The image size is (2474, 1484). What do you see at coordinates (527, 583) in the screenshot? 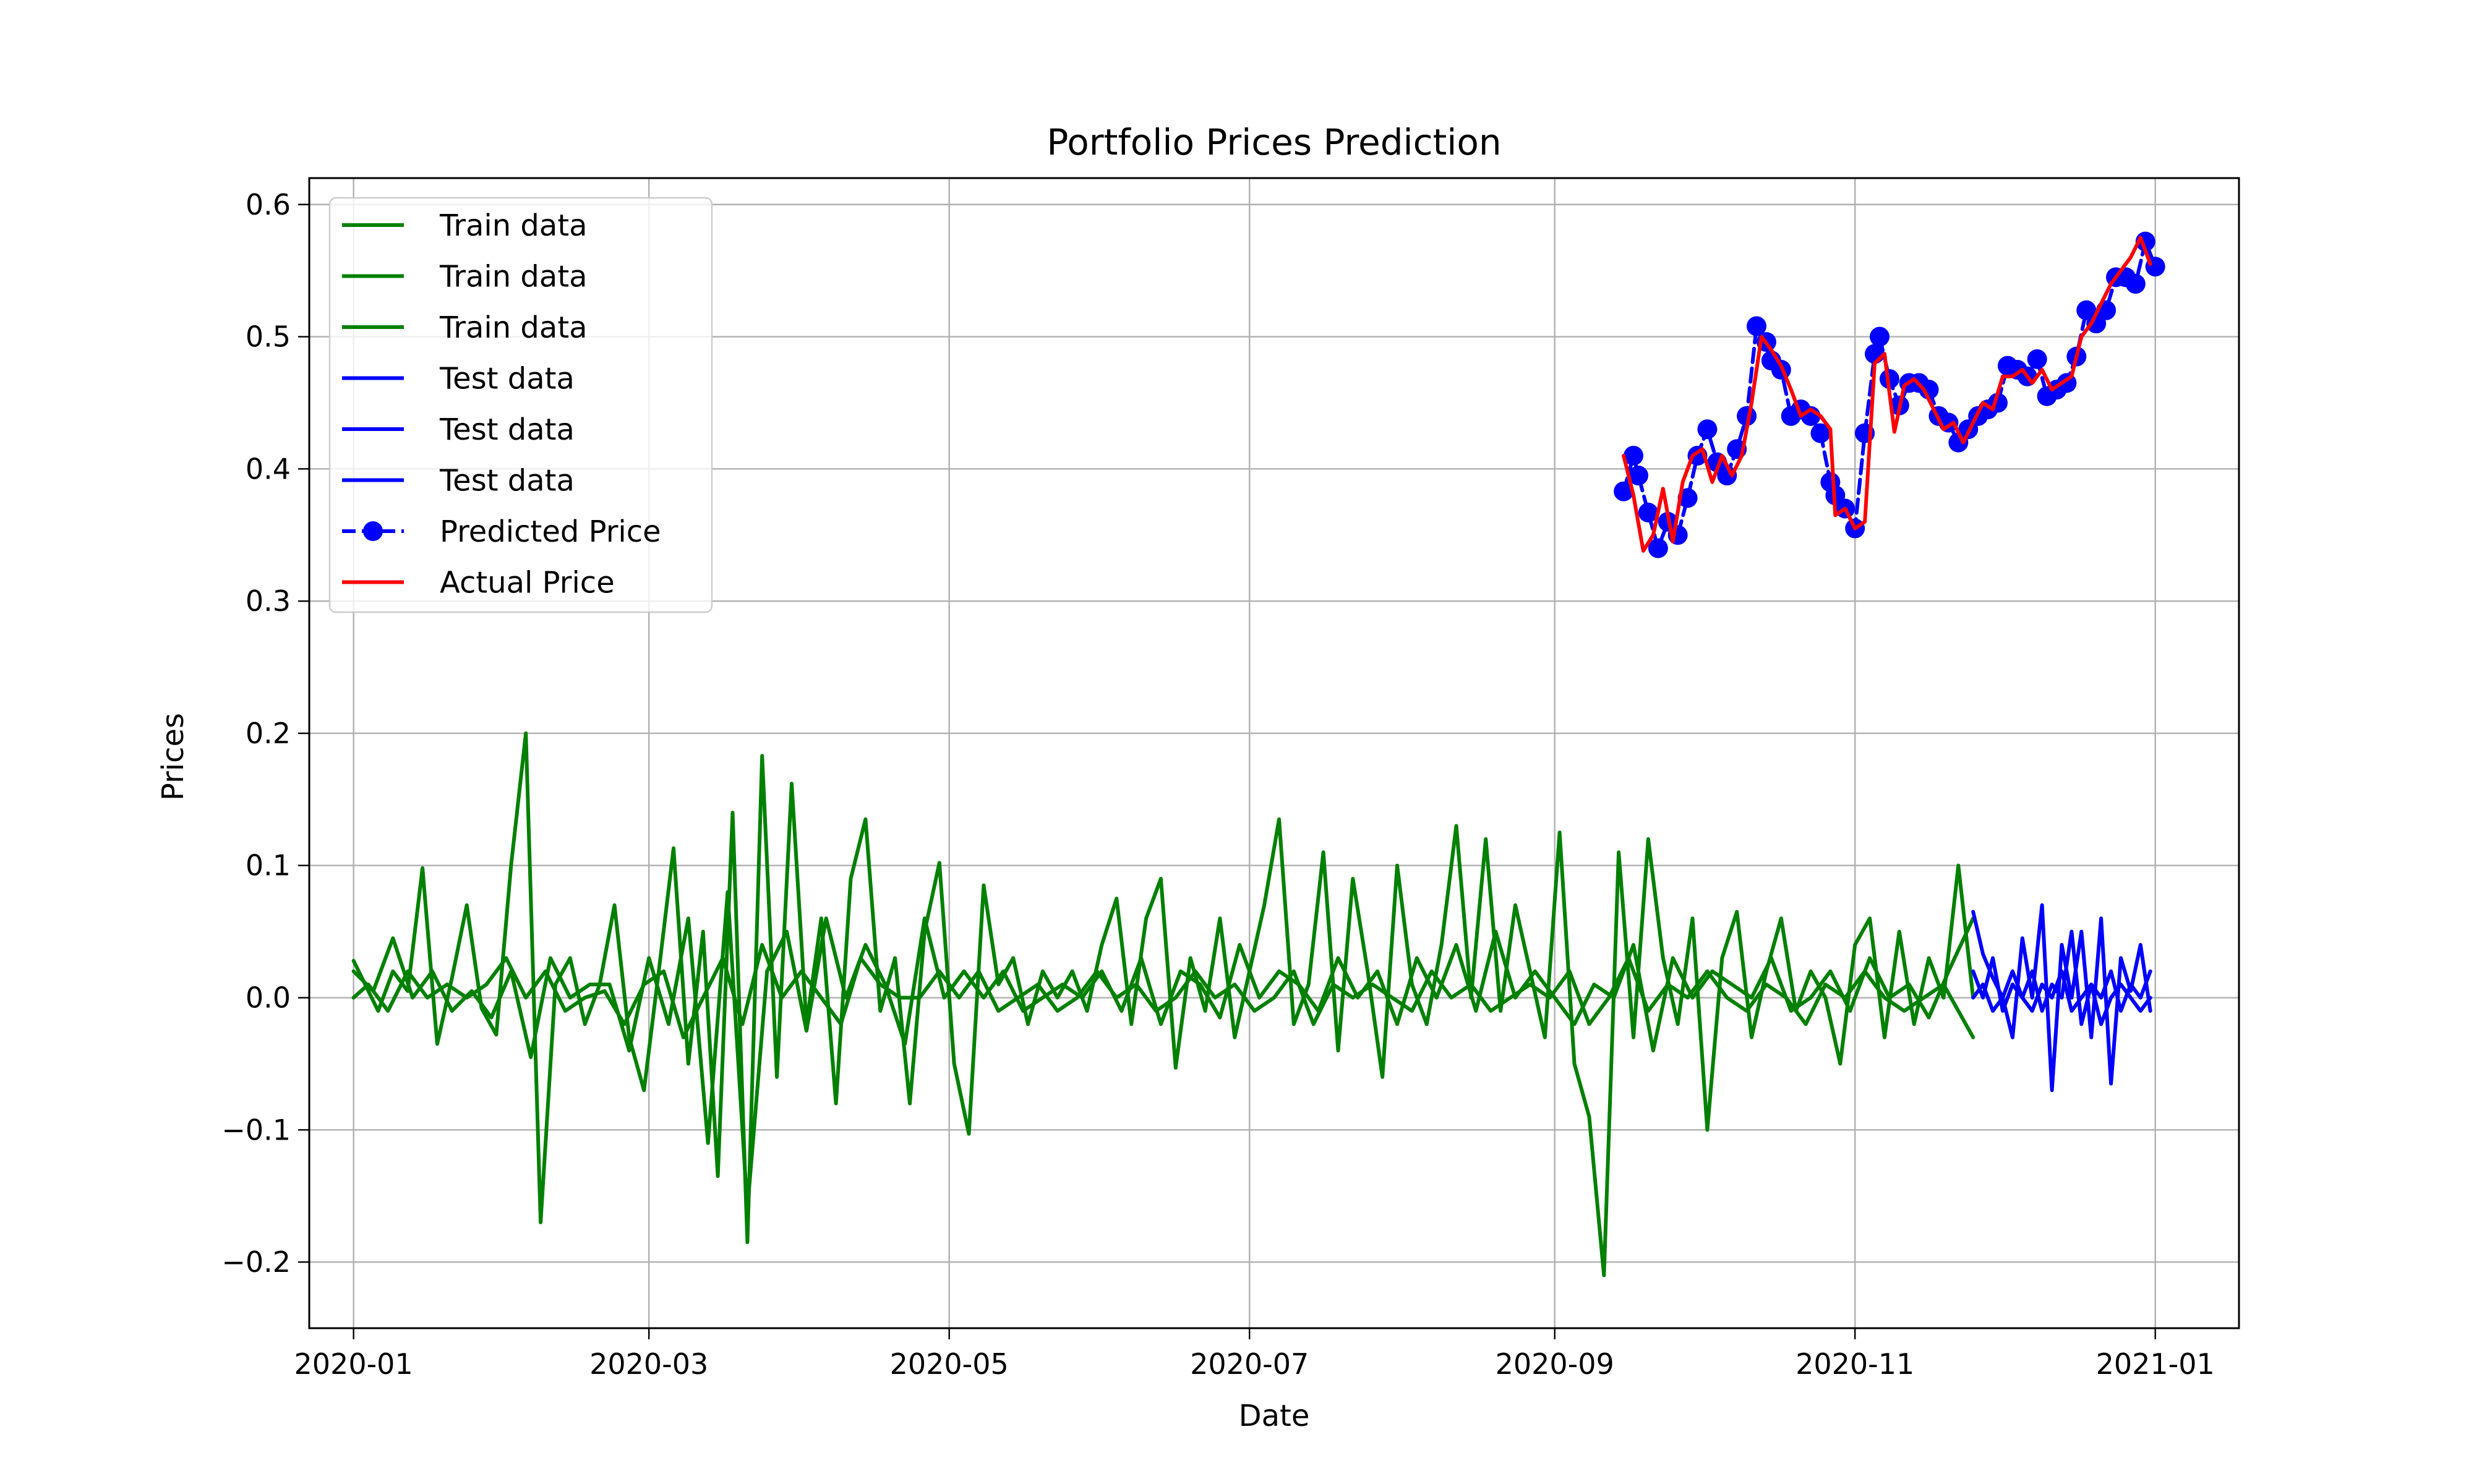
I see `legend-label: Actual Price` at bounding box center [527, 583].